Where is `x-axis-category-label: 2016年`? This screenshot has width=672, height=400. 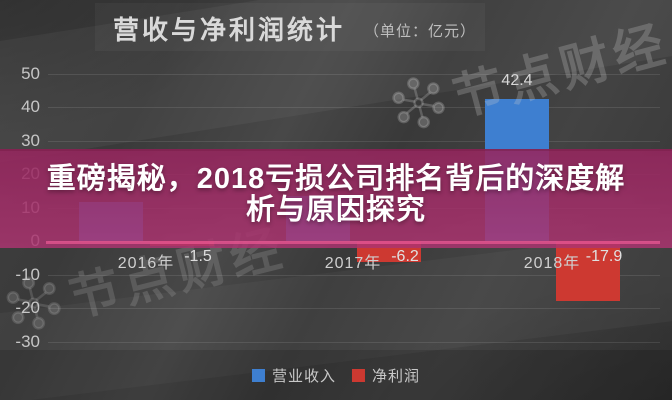 x-axis-category-label: 2016年 is located at coordinates (146, 263).